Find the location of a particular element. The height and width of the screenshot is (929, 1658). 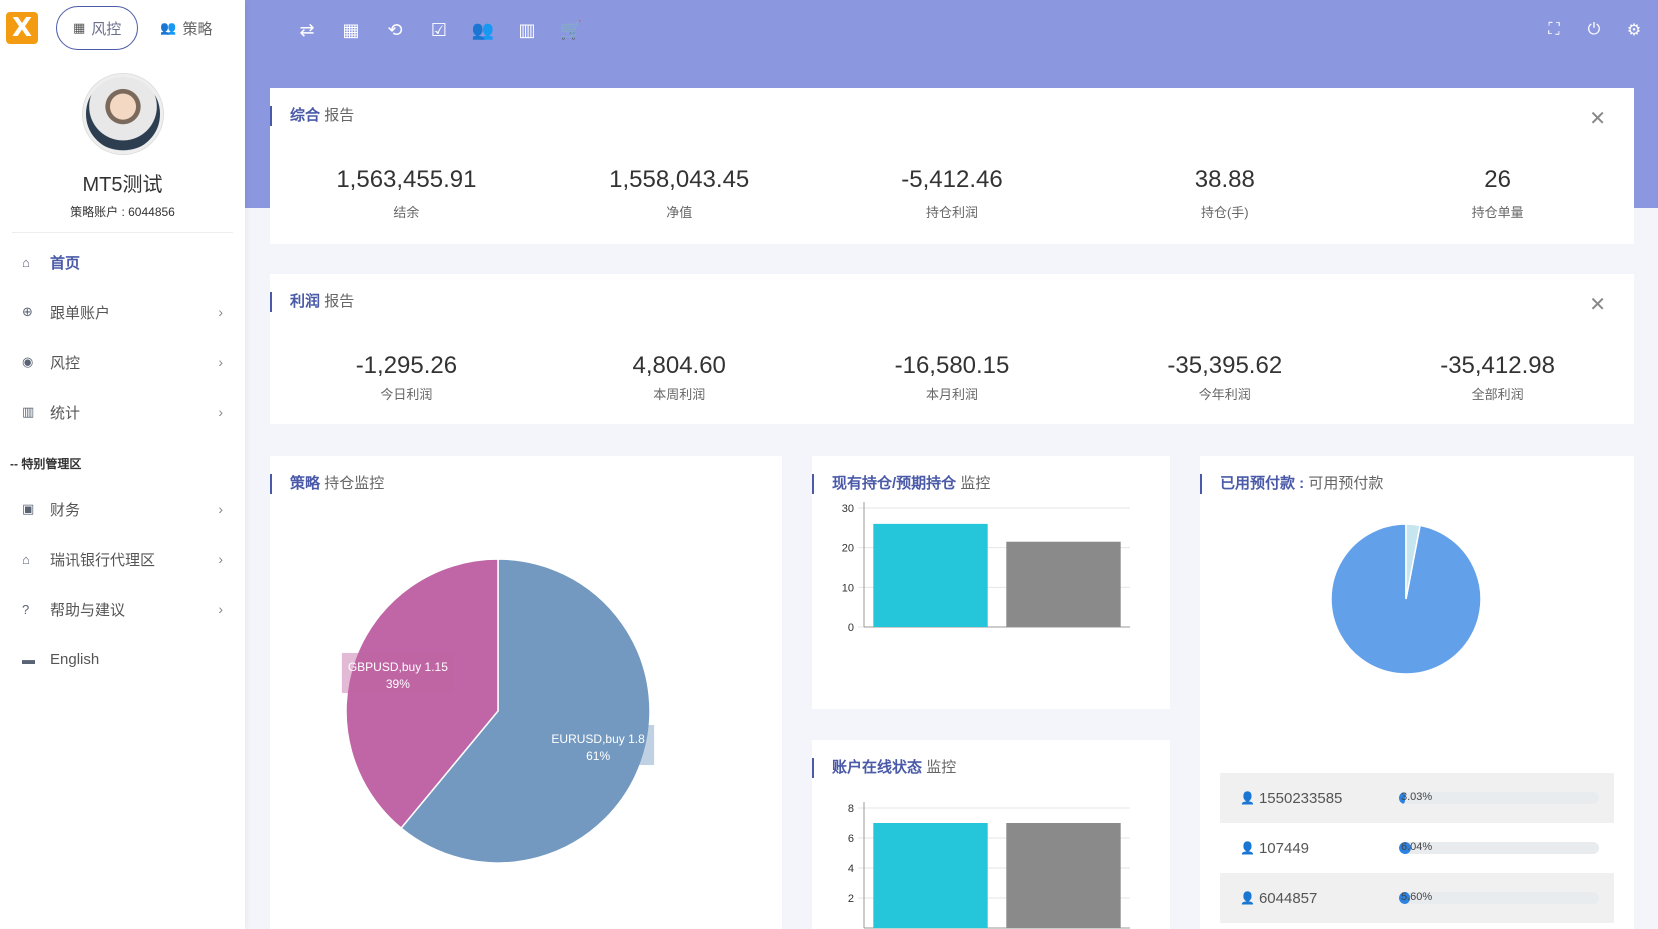

fullscreen-icon: ⛶ is located at coordinates (1554, 29).